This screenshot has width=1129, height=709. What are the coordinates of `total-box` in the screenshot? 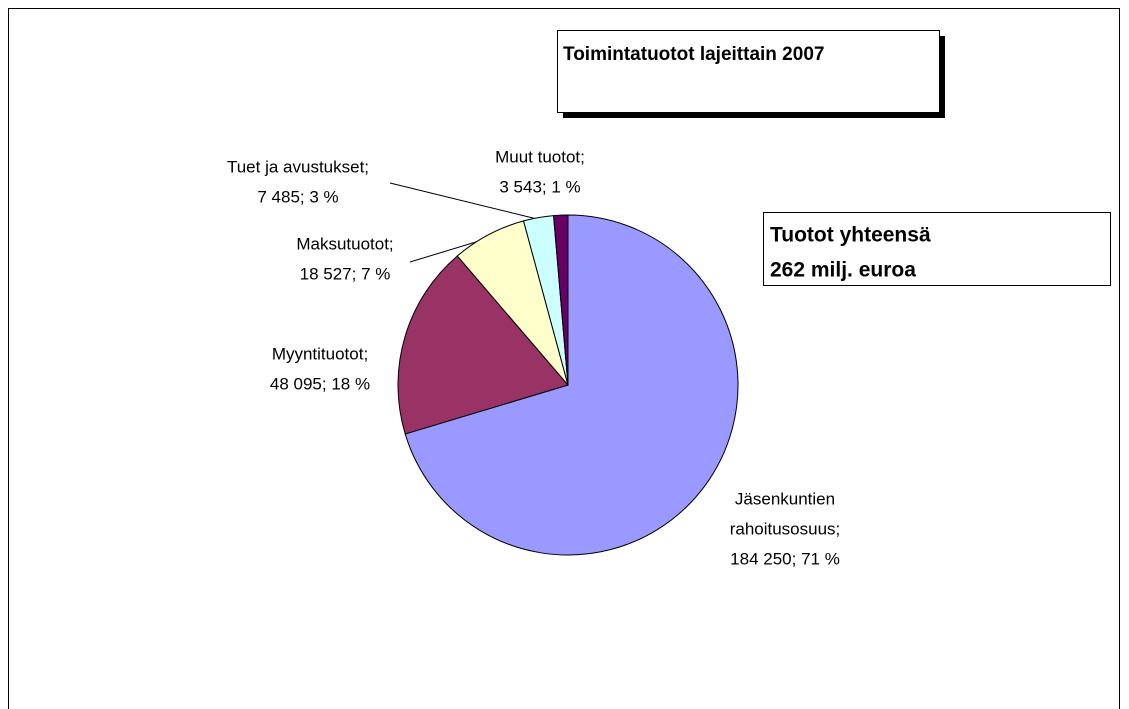 It's located at (937, 249).